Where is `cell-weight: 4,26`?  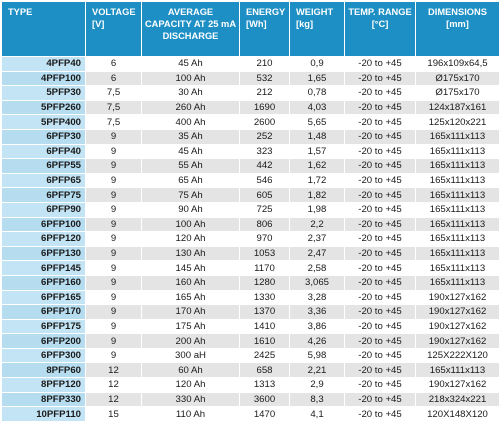 cell-weight: 4,26 is located at coordinates (317, 341).